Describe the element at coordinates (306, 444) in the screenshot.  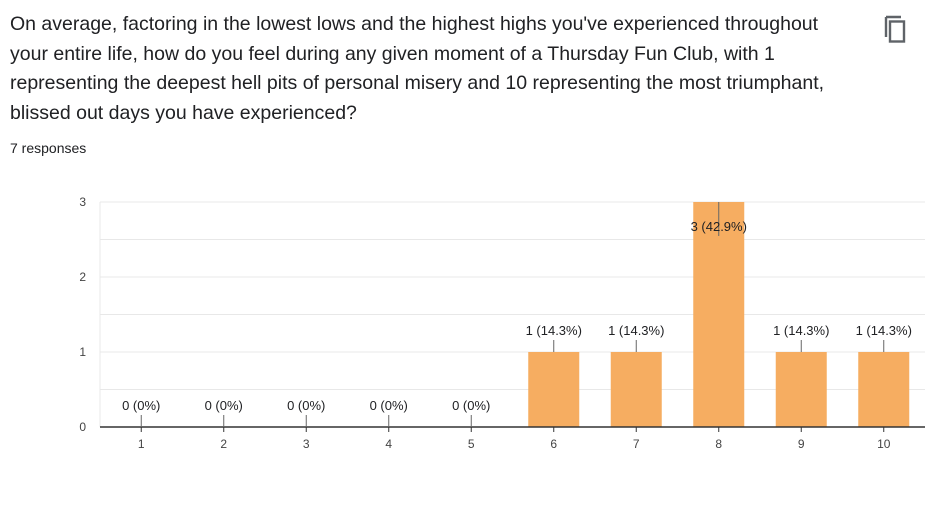
I see `x-tick-label: 3` at that location.